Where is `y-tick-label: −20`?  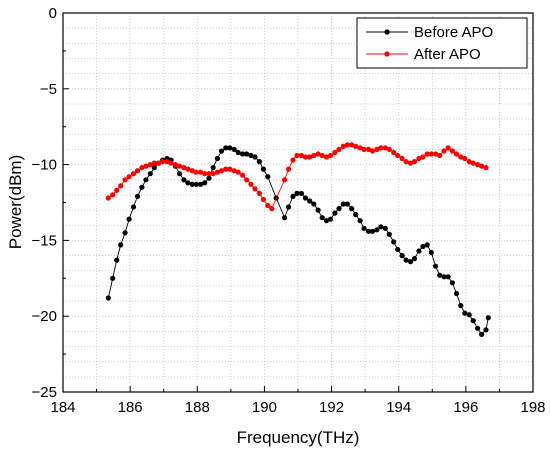
y-tick-label: −20 is located at coordinates (44, 316).